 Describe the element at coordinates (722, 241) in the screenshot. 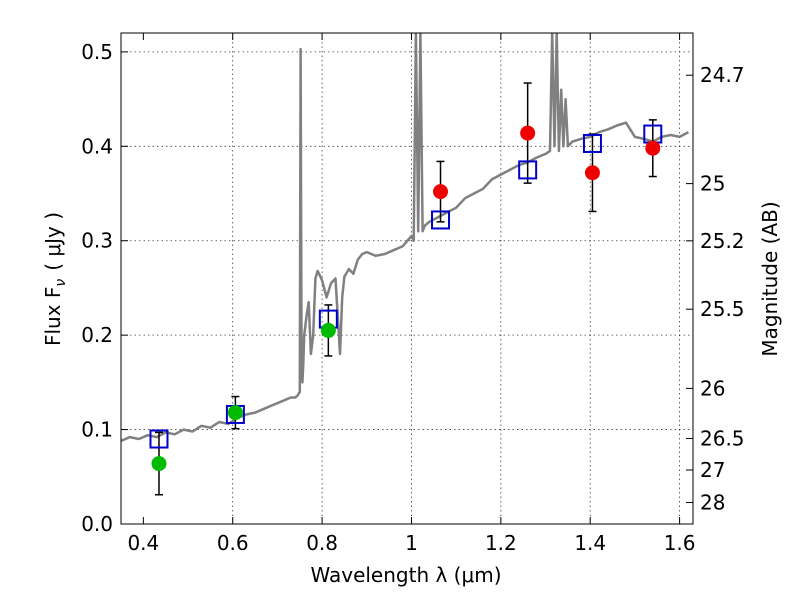

I see `right-tick-label: 25.2` at that location.